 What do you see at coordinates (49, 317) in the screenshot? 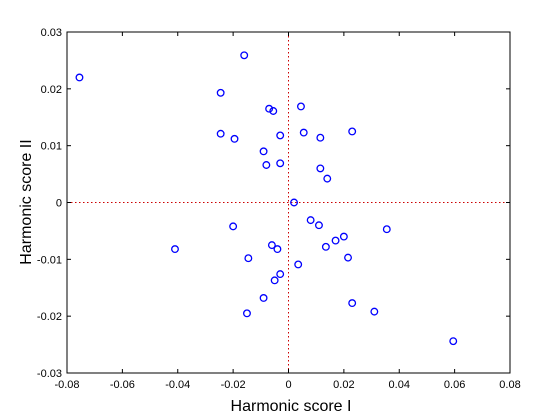
I see `y-tick-label: -0.02` at bounding box center [49, 317].